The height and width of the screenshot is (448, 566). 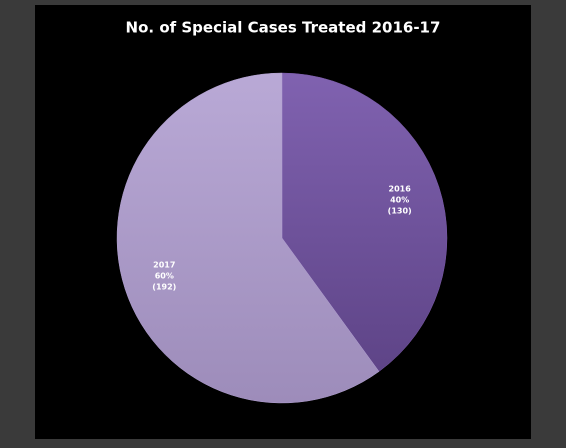 I want to click on slice-label: 40%, so click(x=399, y=199).